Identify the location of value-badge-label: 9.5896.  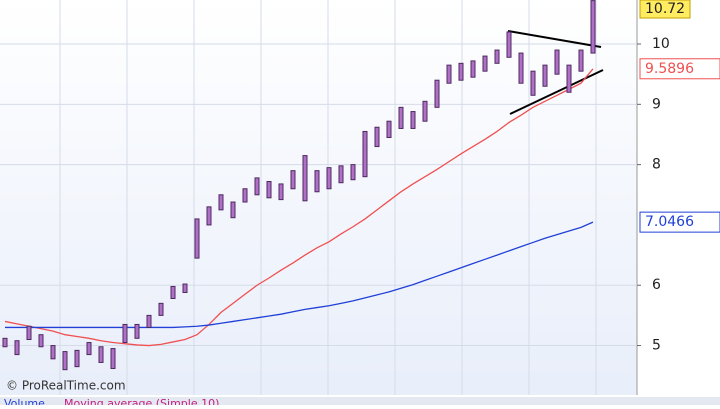
(669, 69).